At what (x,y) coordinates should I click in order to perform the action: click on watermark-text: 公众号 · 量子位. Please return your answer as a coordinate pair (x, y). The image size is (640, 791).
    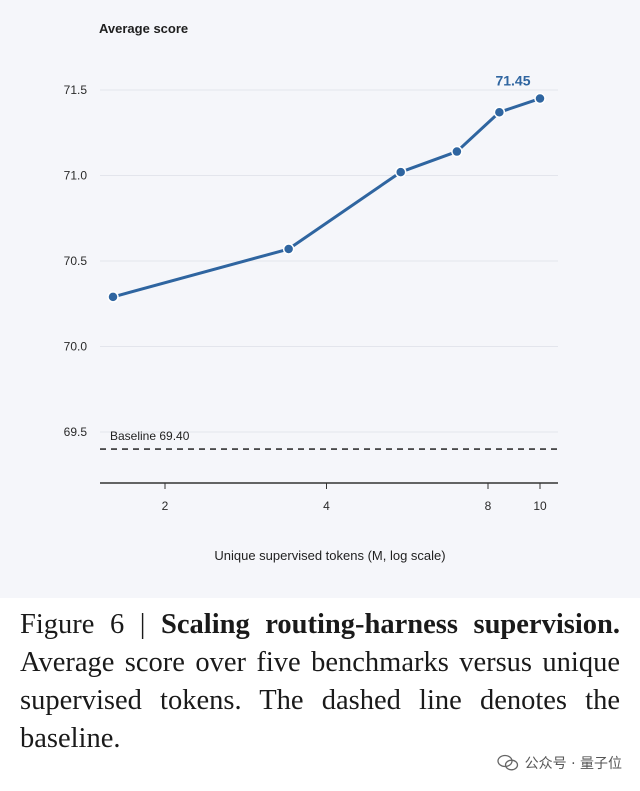
    Looking at the image, I should click on (573, 764).